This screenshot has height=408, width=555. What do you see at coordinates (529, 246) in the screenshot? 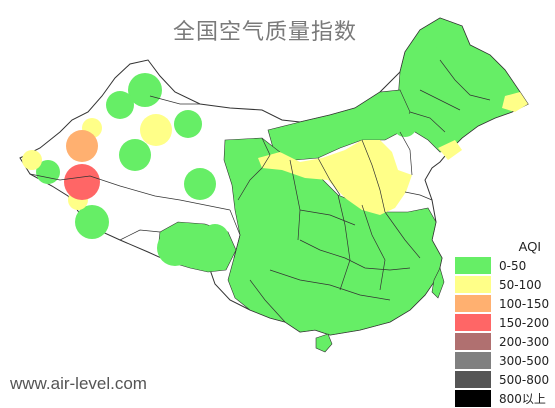
I see `legend-title: AQI` at bounding box center [529, 246].